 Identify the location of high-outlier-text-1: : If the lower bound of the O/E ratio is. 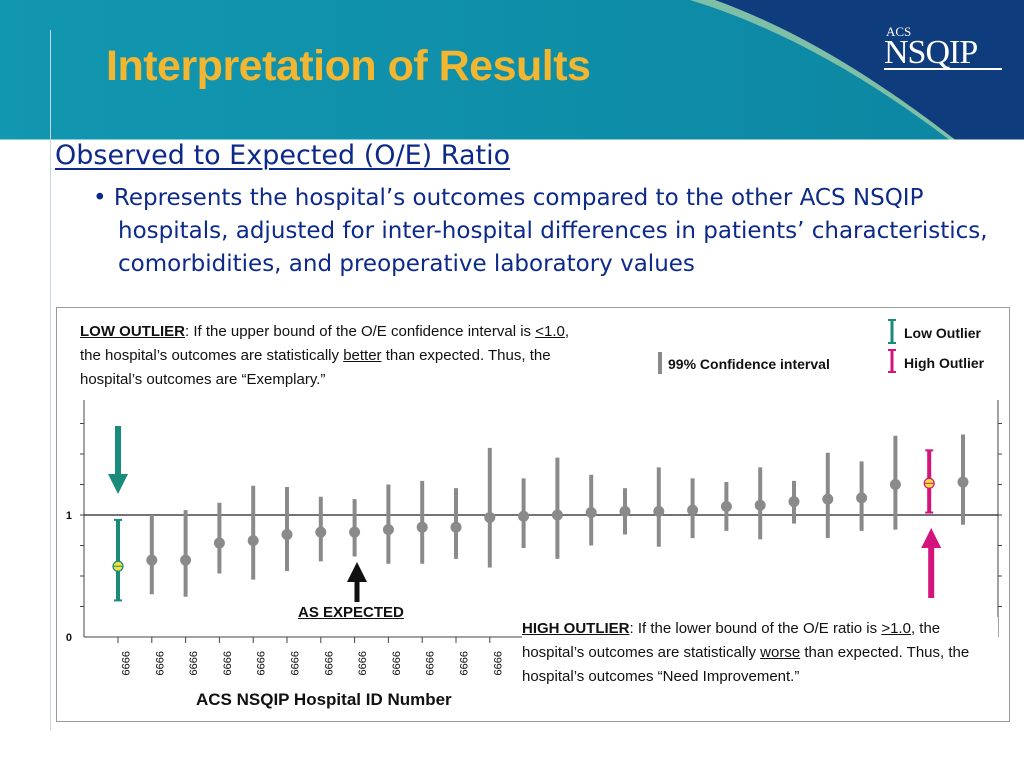
(755, 628).